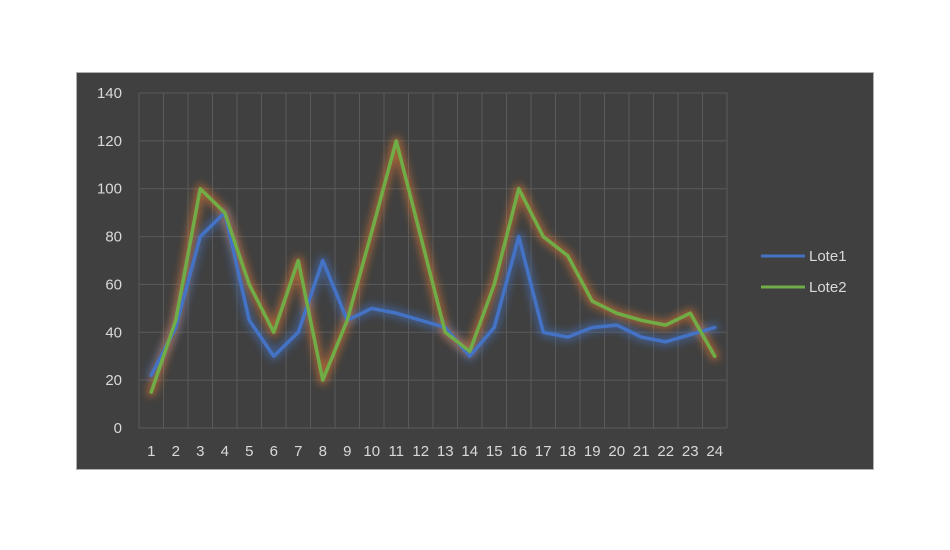 This screenshot has height=550, width=950. I want to click on y-tick-label: 20, so click(113, 380).